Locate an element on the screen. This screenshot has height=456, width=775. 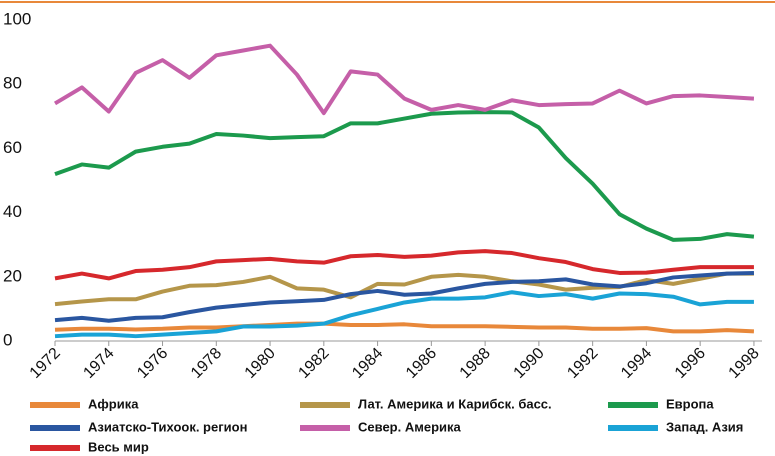
y-tick-label: 100 is located at coordinates (17, 18).